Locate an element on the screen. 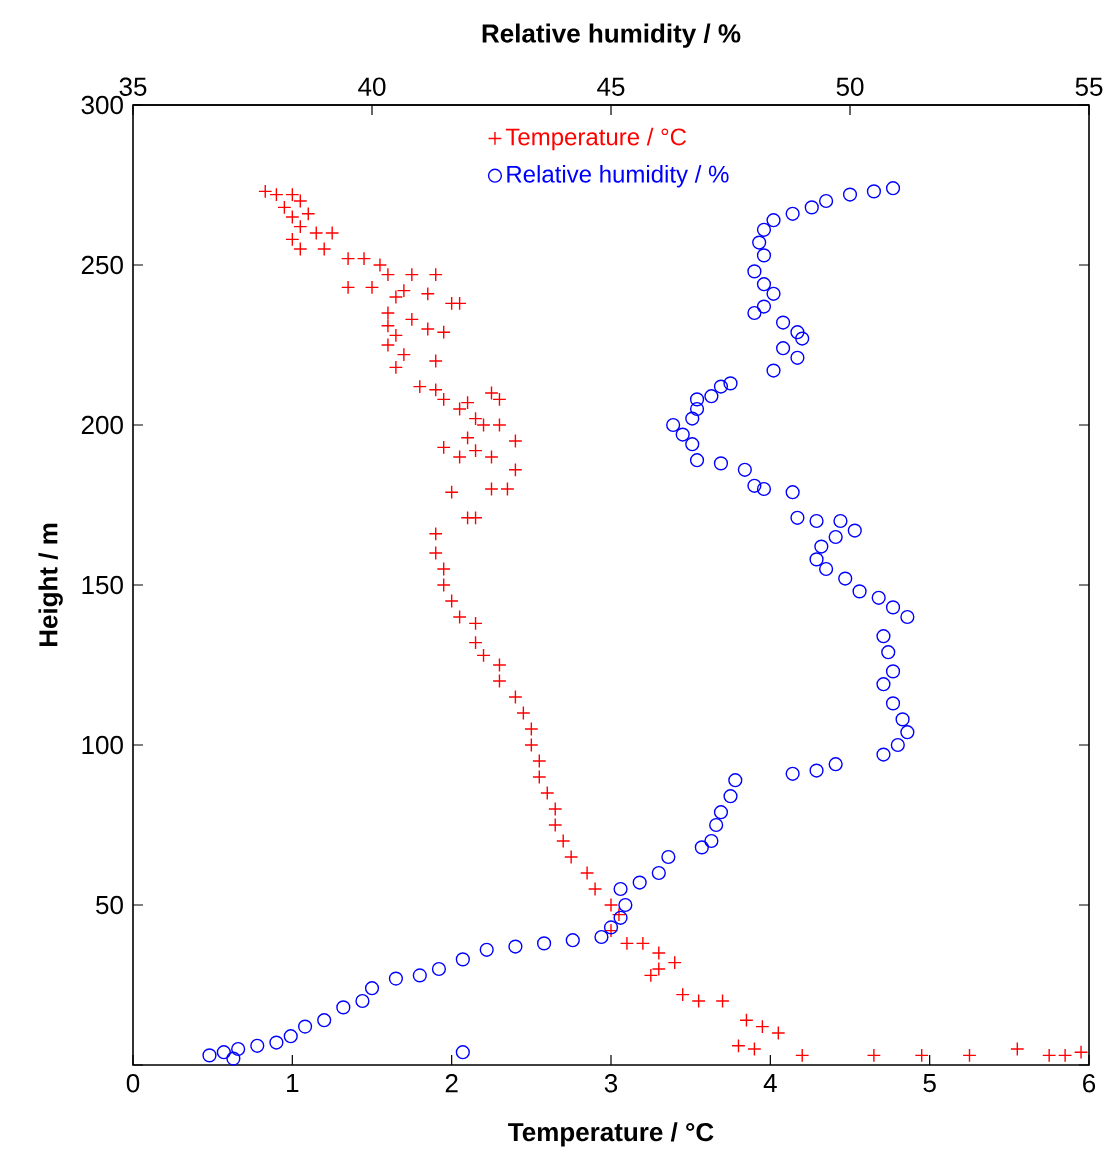  x2-tick-label: 40 is located at coordinates (372, 86).